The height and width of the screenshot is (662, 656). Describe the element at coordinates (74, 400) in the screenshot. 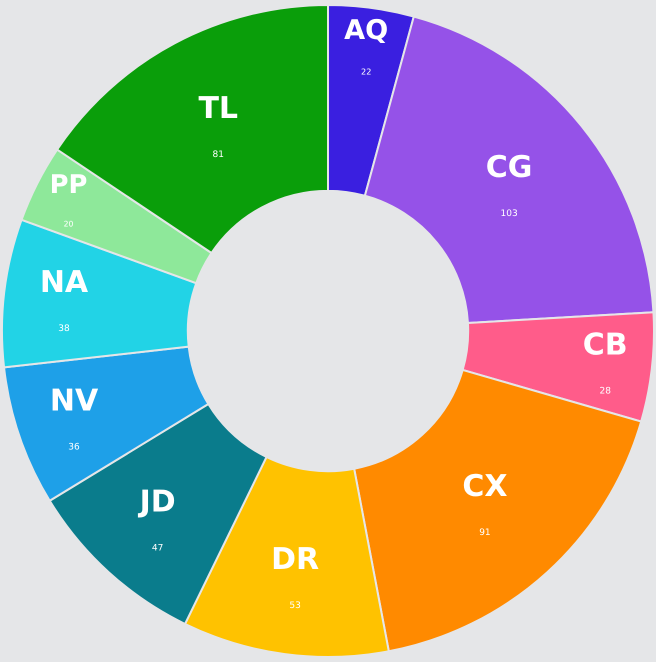

I see `slice-label: NV` at that location.